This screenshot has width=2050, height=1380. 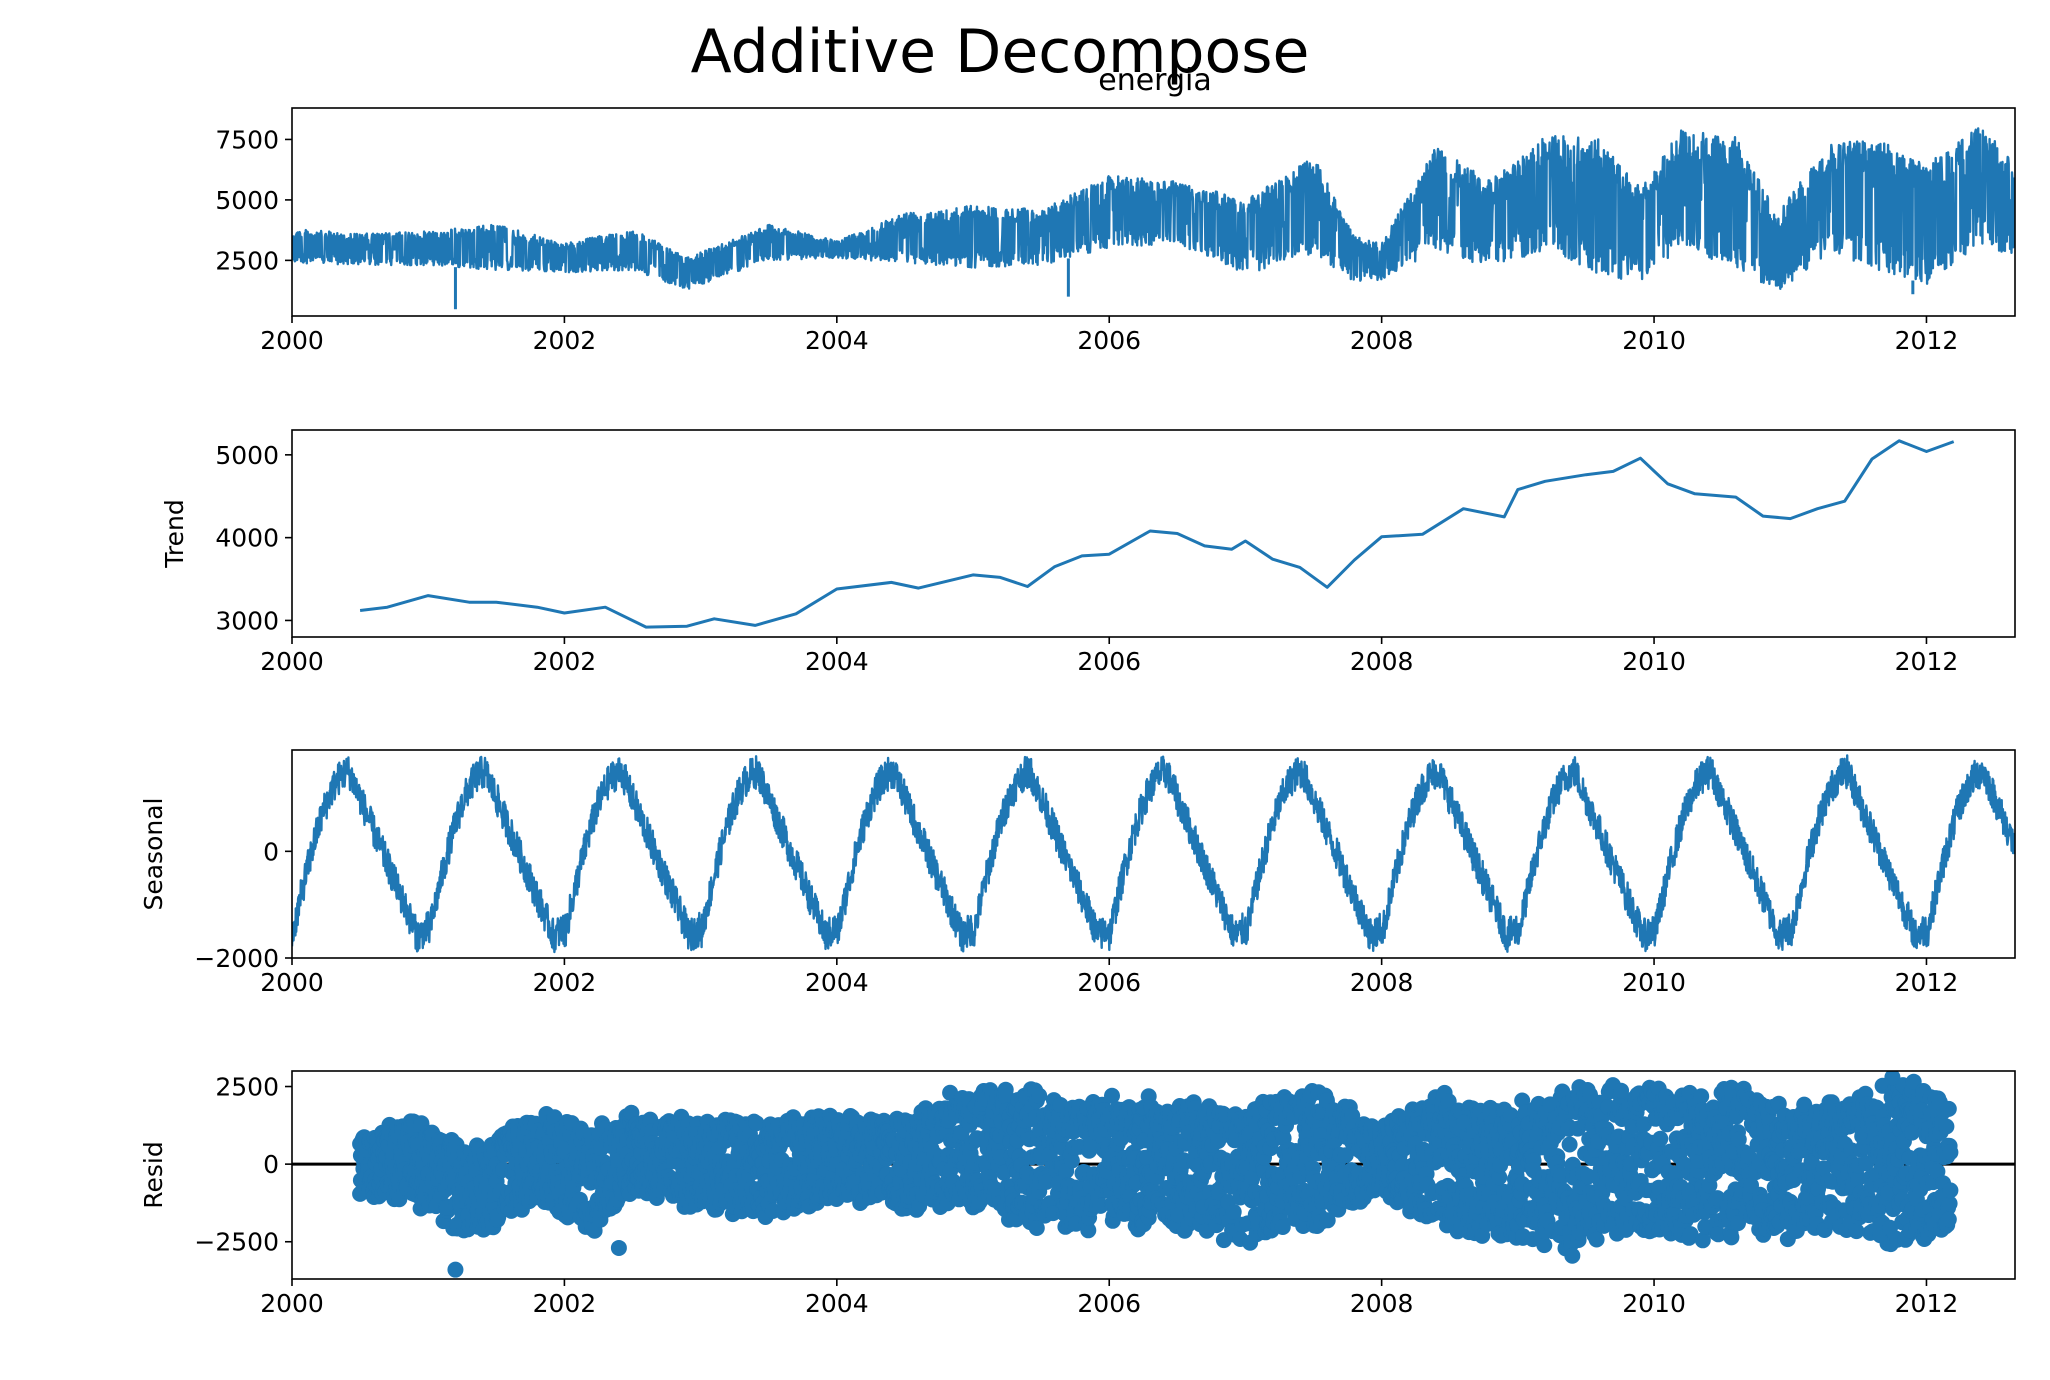 I want to click on observed-x-tick-label: 2008, so click(x=1382, y=340).